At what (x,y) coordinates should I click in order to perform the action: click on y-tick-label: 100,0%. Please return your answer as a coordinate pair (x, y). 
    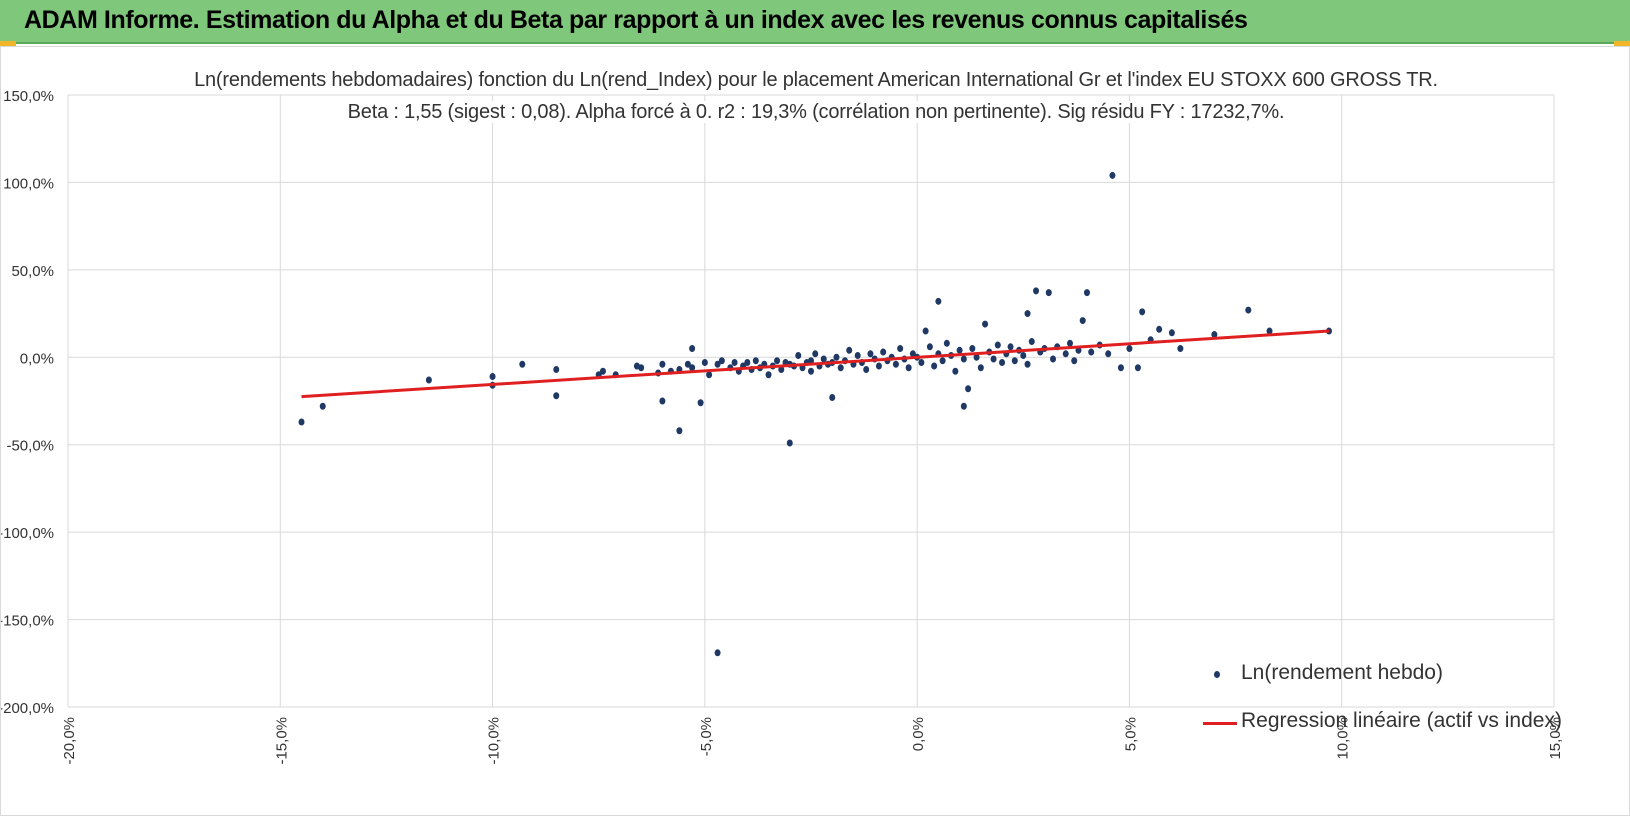
    Looking at the image, I should click on (28, 183).